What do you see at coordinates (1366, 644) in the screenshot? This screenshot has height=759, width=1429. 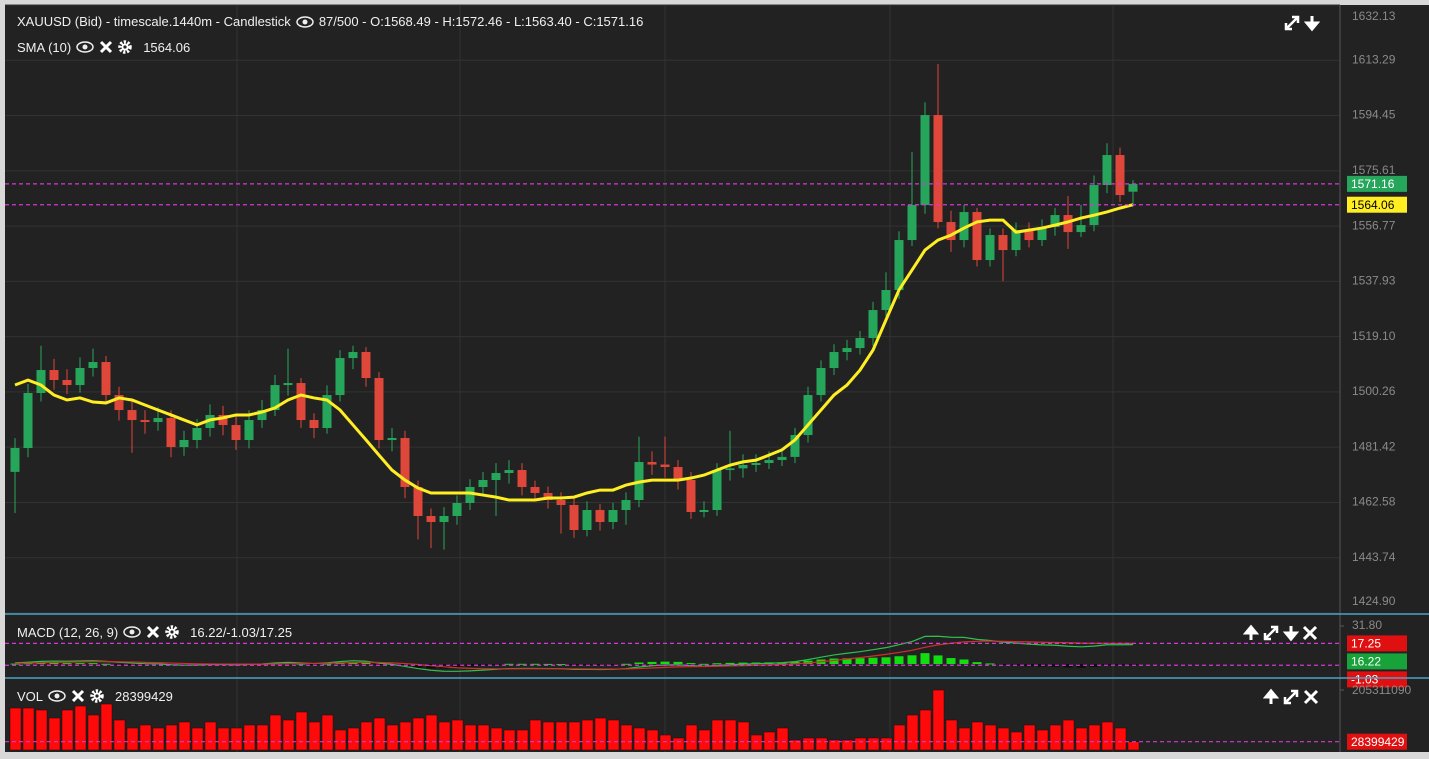 I see `price-badge-label: 17.25` at bounding box center [1366, 644].